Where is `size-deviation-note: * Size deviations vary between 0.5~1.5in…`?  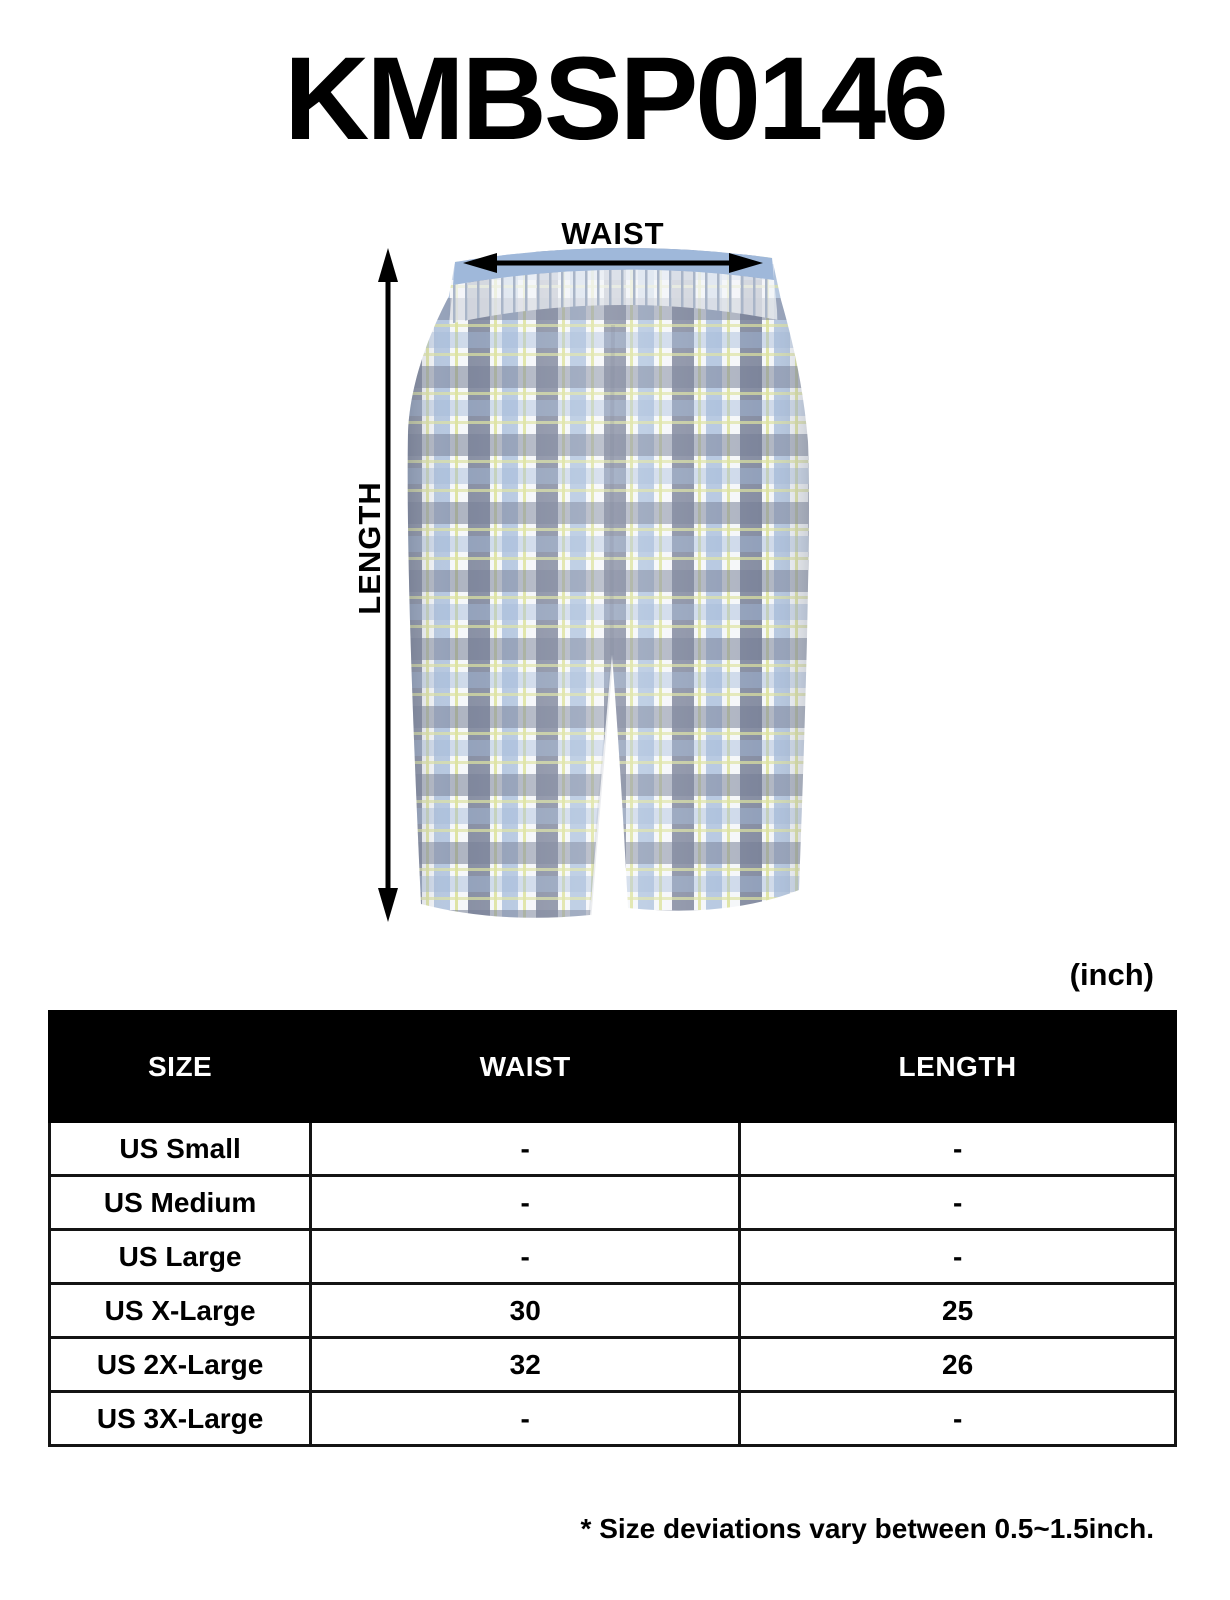
size-deviation-note: * Size deviations vary between 0.5~1.5in… is located at coordinates (867, 1528).